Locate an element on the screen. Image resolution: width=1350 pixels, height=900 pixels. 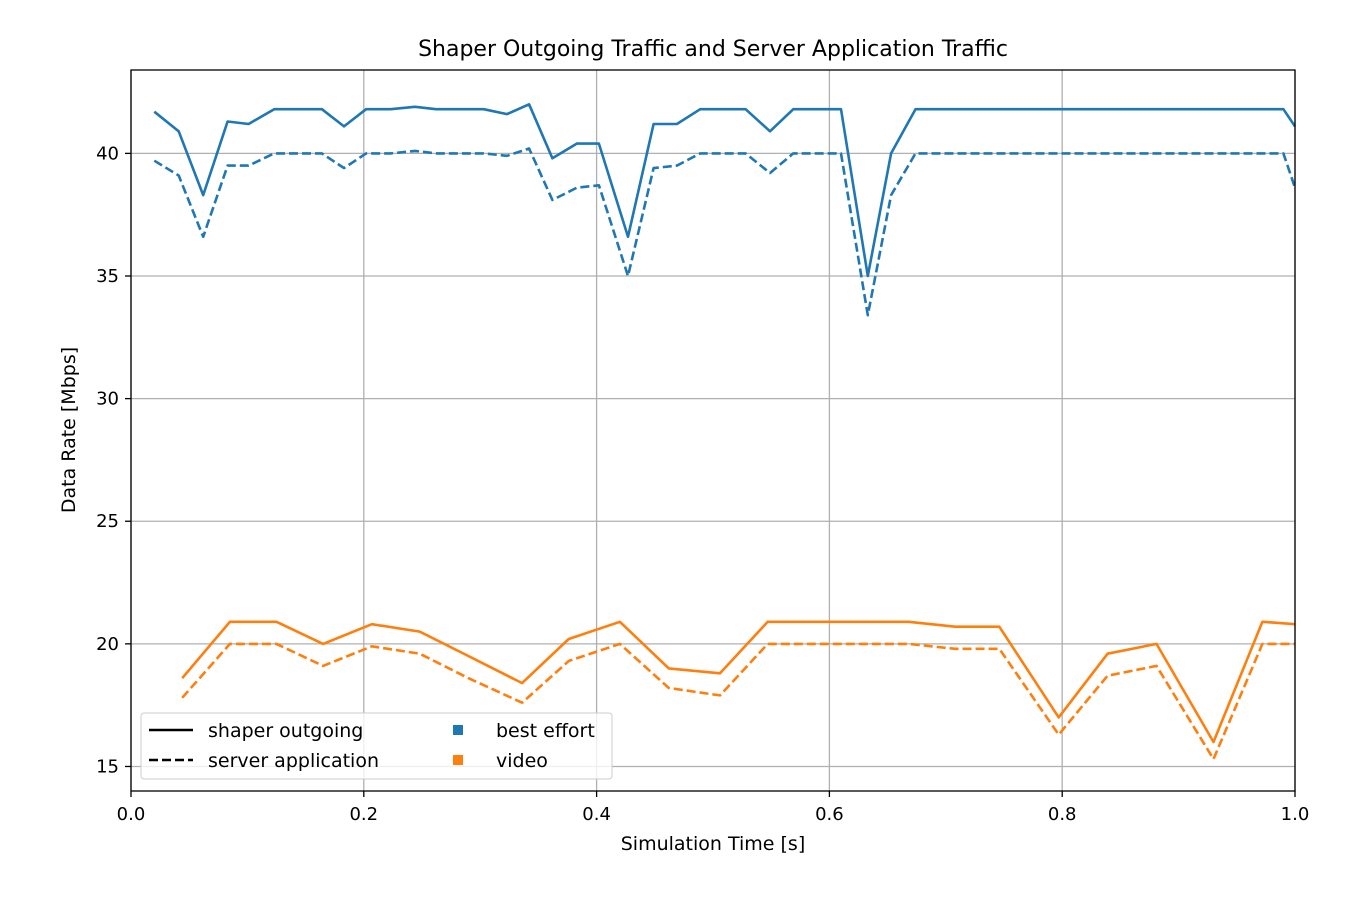
x-tick-label: 0.0 is located at coordinates (131, 814).